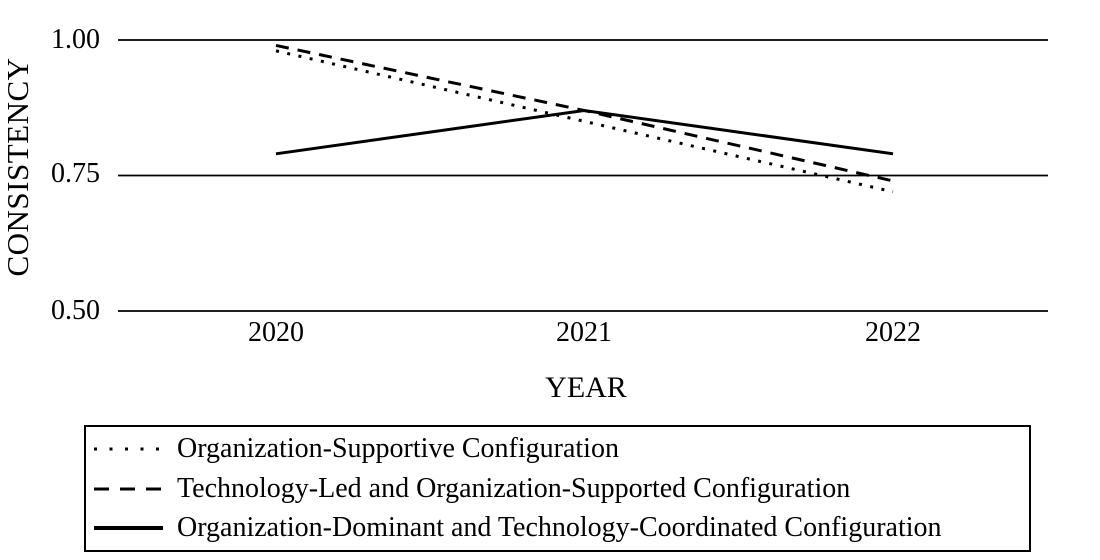  What do you see at coordinates (586, 387) in the screenshot?
I see `x-axis-title: YEAR` at bounding box center [586, 387].